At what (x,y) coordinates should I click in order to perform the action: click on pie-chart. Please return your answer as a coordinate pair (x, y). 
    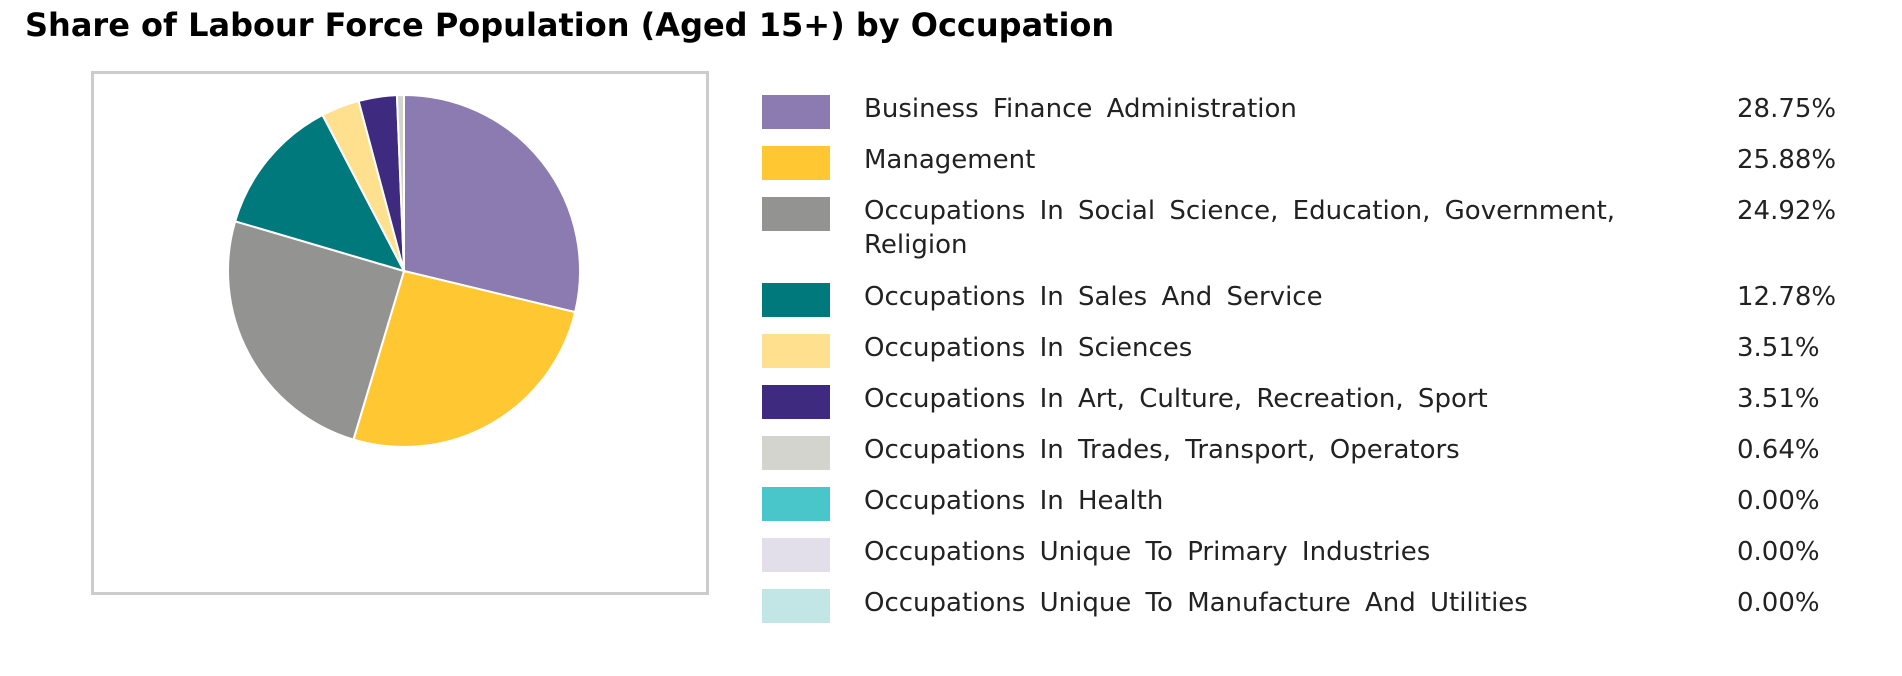
    Looking at the image, I should click on (404, 270).